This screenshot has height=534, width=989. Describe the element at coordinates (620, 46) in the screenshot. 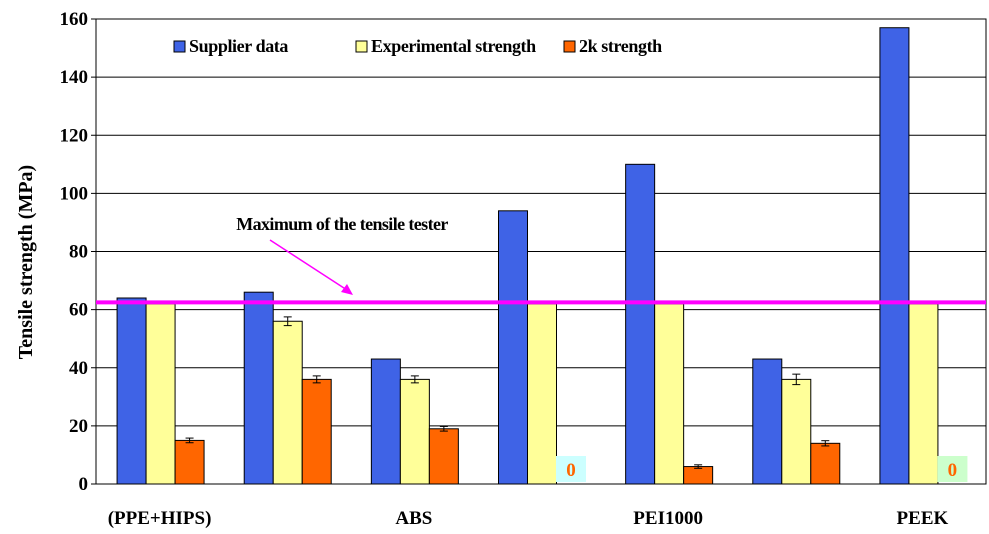

I see `legend-entry-label: 2k strength` at that location.